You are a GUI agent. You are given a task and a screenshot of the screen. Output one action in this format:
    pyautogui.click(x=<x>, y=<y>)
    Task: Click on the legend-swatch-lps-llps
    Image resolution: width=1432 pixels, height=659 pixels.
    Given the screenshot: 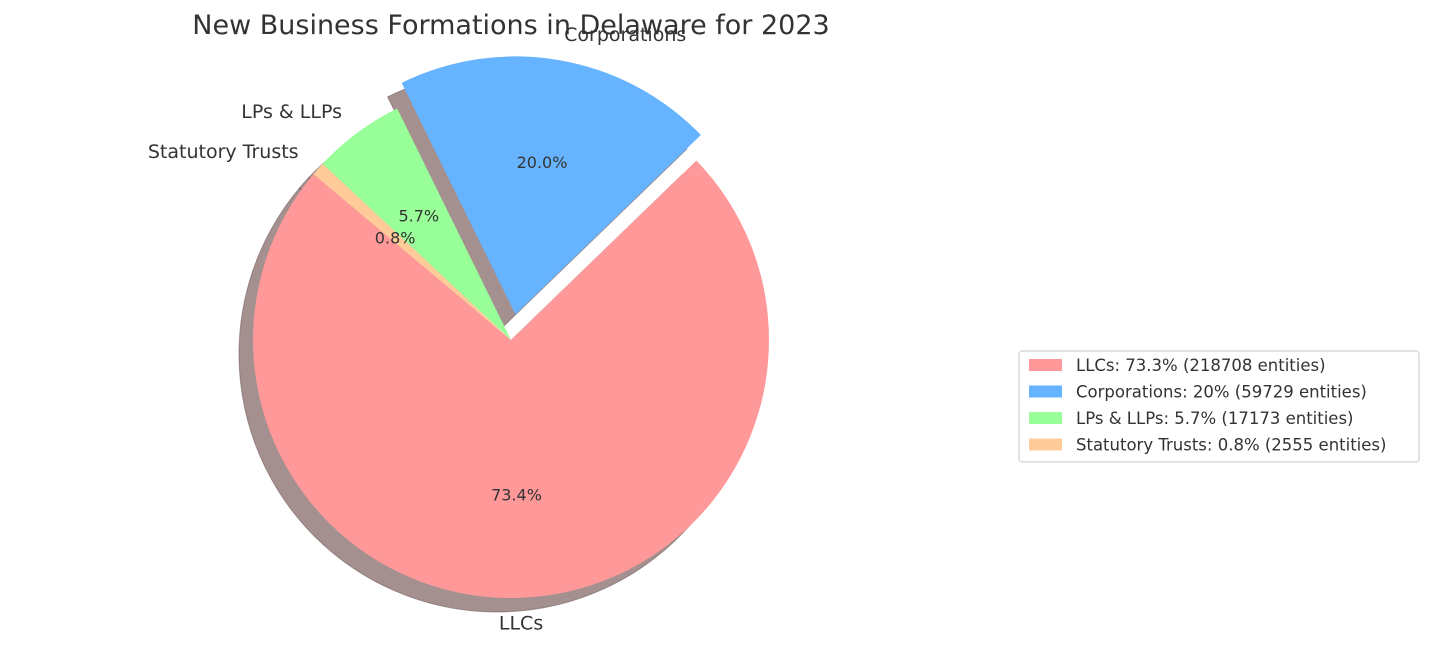 What is the action you would take?
    pyautogui.click(x=1045, y=418)
    